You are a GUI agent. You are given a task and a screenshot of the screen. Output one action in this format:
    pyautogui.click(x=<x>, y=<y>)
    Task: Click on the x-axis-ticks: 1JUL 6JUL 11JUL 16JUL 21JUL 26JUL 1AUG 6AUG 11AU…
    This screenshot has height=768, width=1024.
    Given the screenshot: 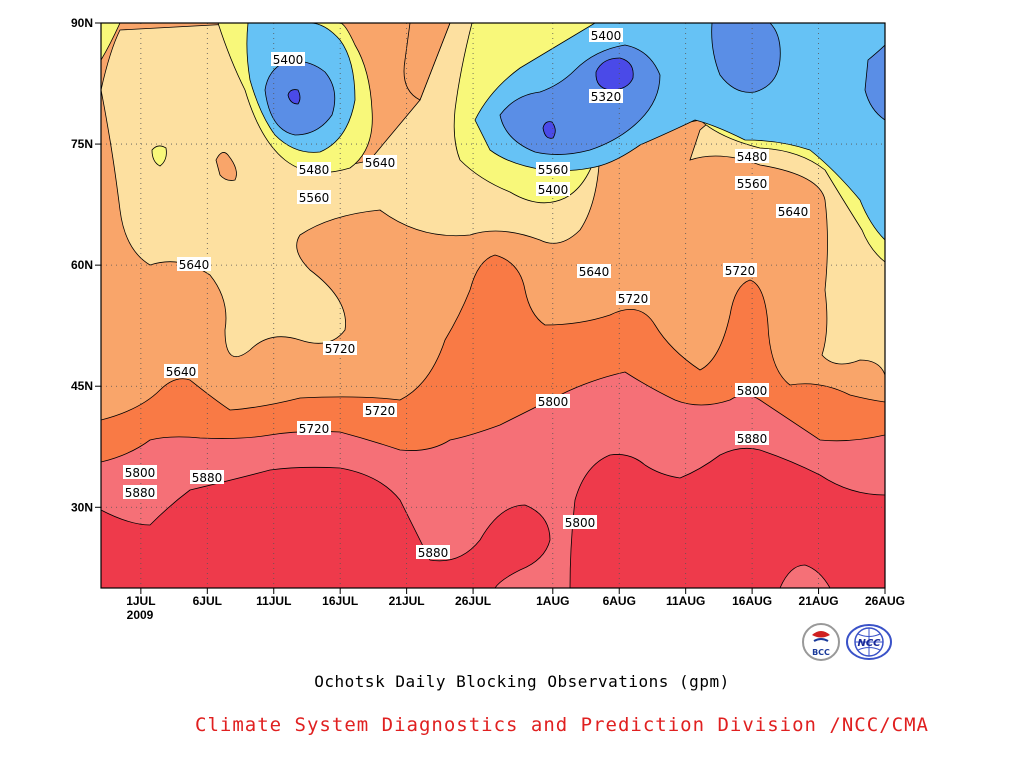 What is the action you would take?
    pyautogui.click(x=515, y=598)
    